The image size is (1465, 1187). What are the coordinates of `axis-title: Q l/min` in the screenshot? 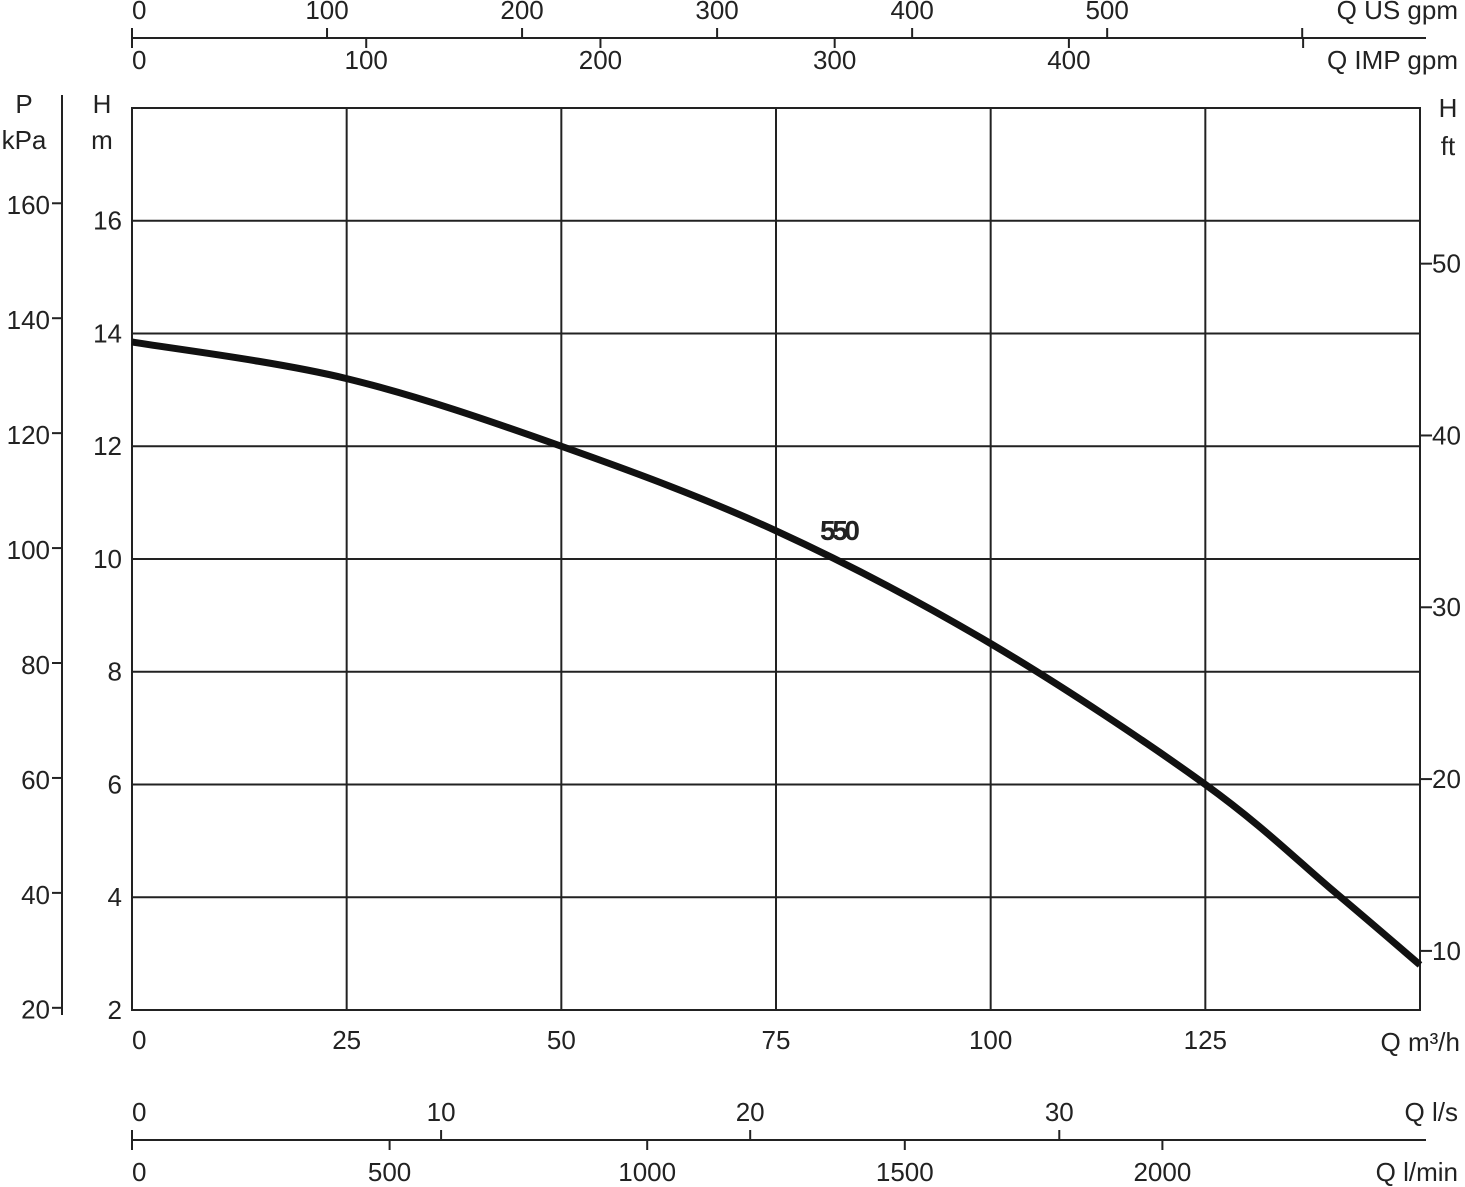 It's located at (1417, 1172).